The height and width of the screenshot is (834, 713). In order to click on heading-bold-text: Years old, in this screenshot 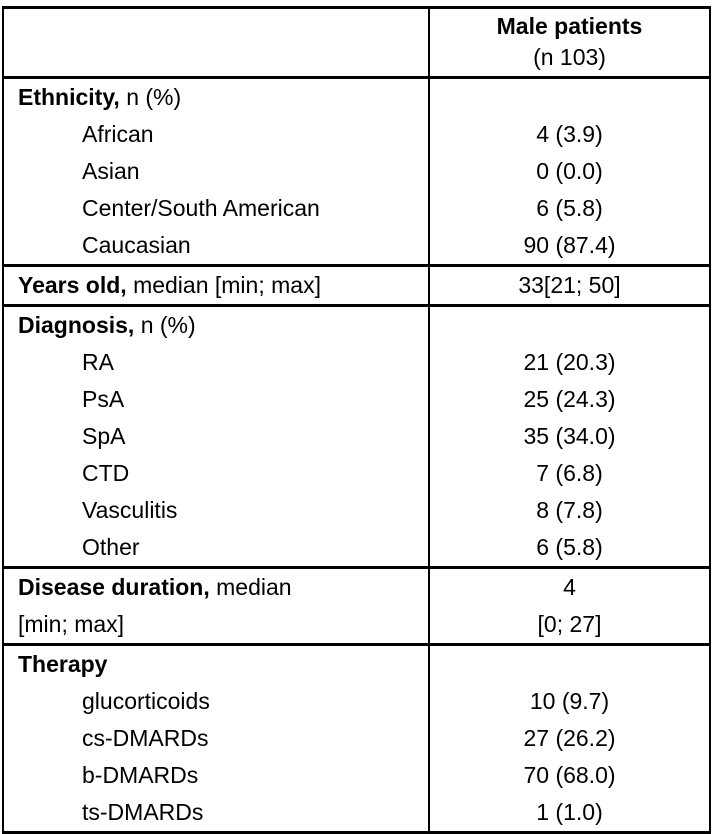, I will do `click(72, 285)`.